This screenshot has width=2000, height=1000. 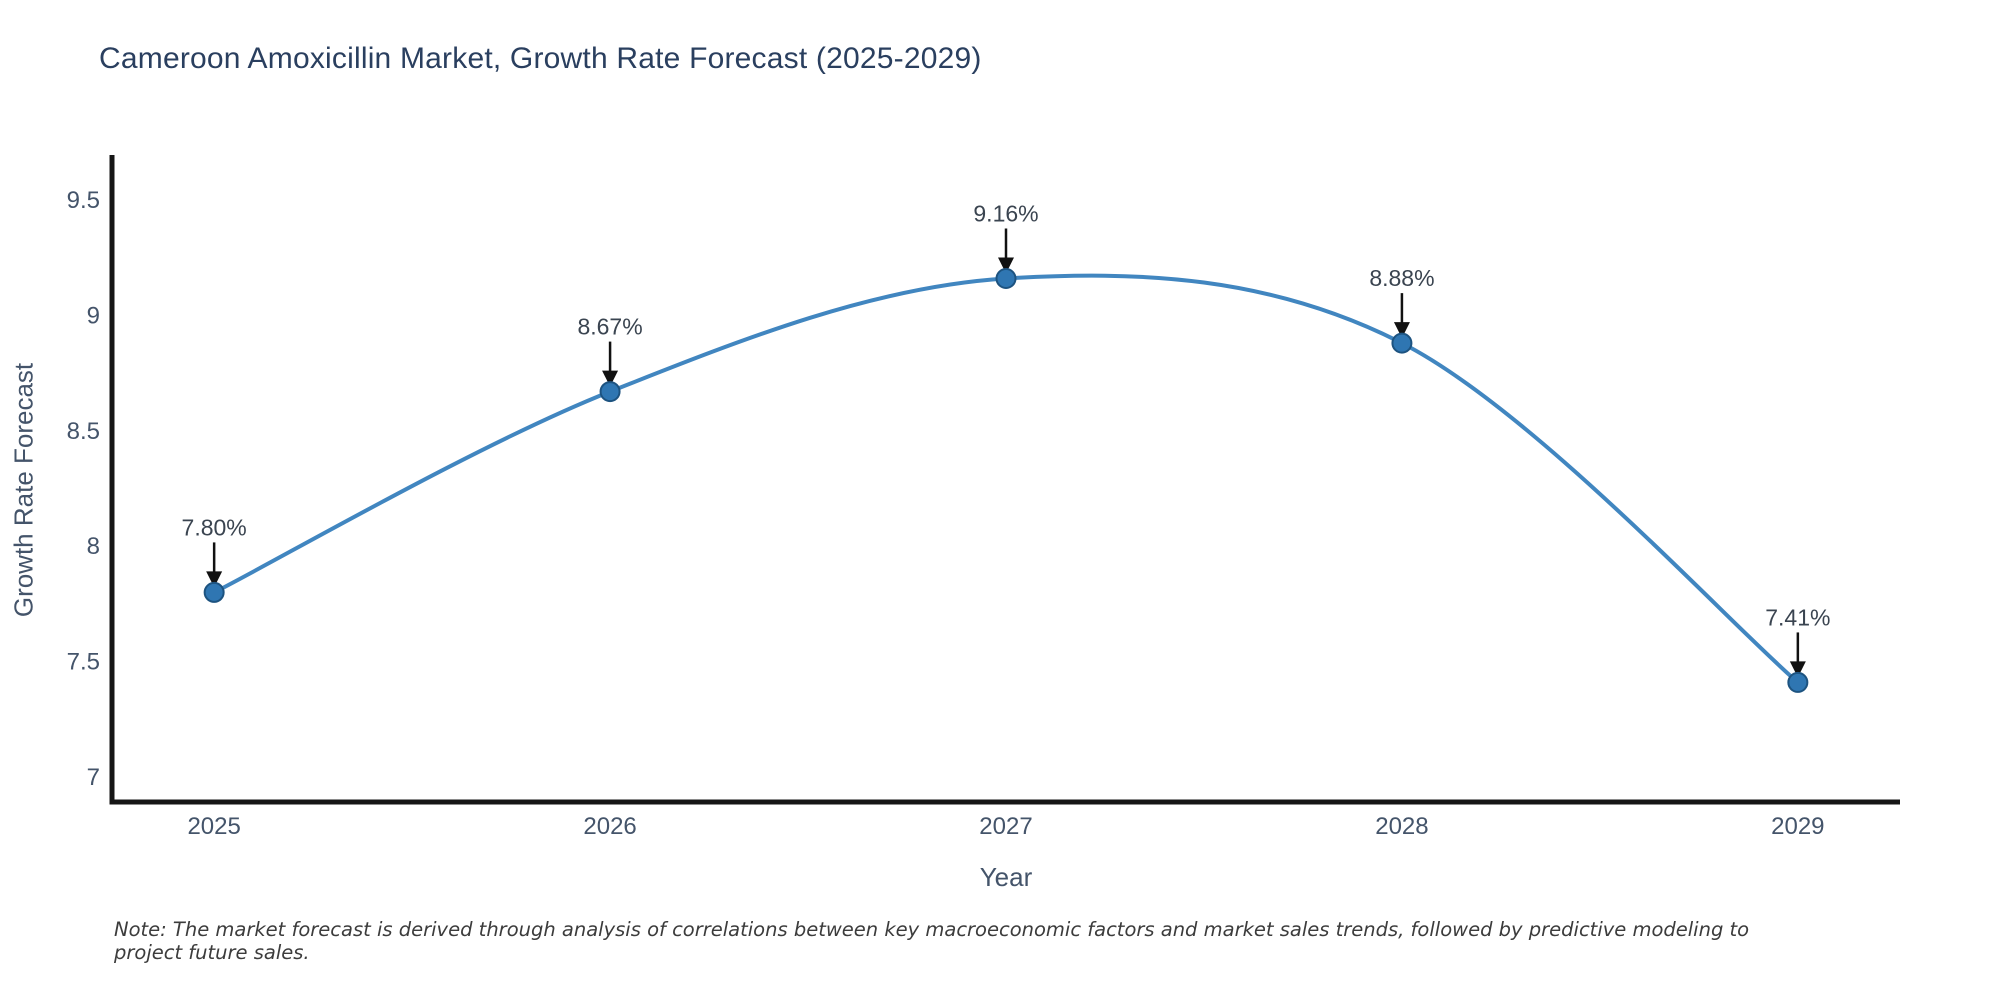 I want to click on x-tick-label: 2026, so click(x=609, y=826).